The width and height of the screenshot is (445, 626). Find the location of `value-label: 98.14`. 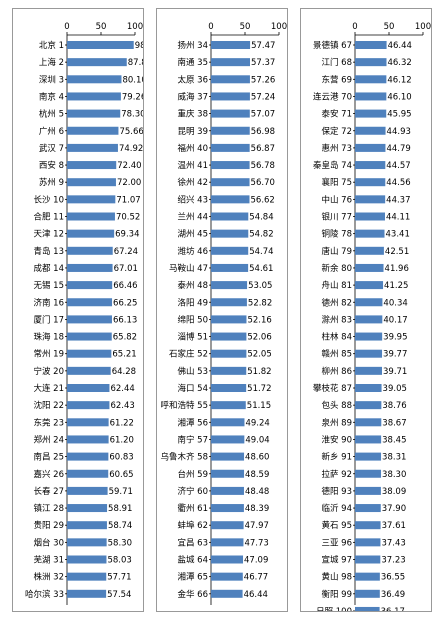

value-label: 98.14 is located at coordinates (139, 46).